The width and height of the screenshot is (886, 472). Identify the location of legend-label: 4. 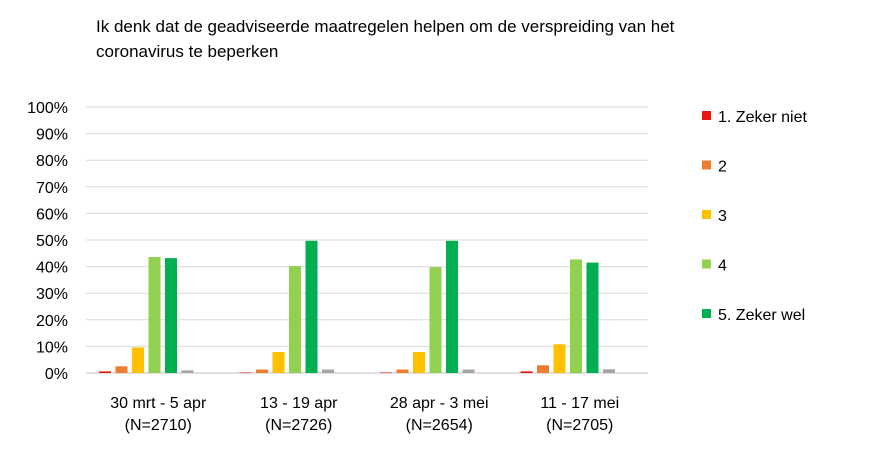
(722, 266).